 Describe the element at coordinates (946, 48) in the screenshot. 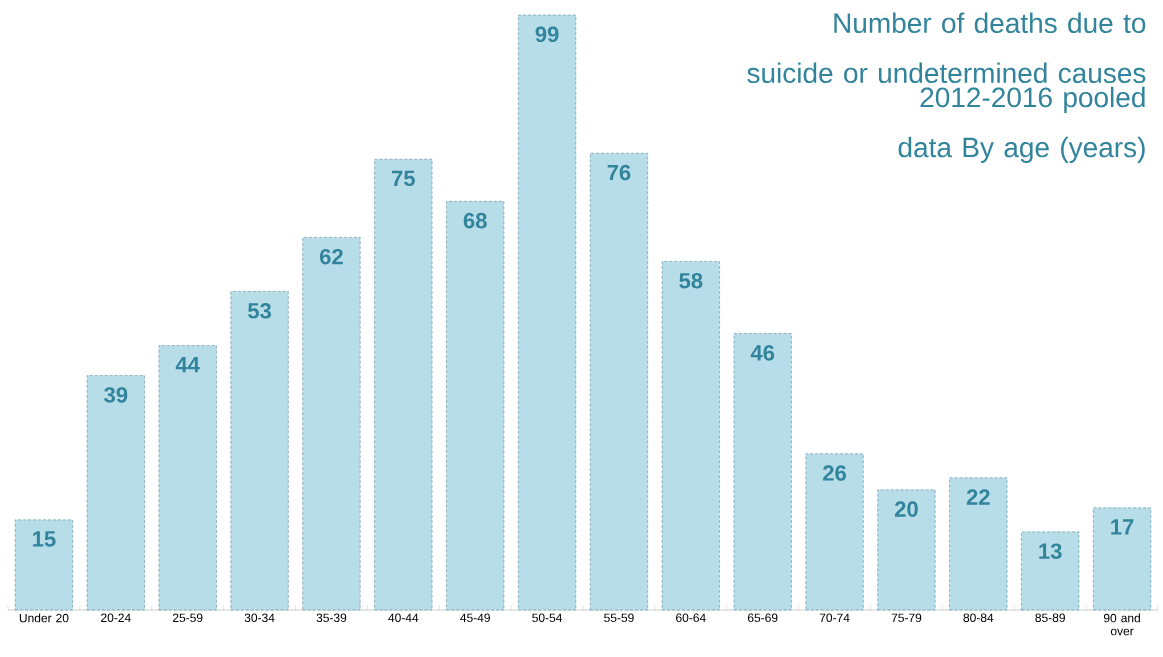

I see `text: Number of deaths due to suicide or undetermined causes` at that location.